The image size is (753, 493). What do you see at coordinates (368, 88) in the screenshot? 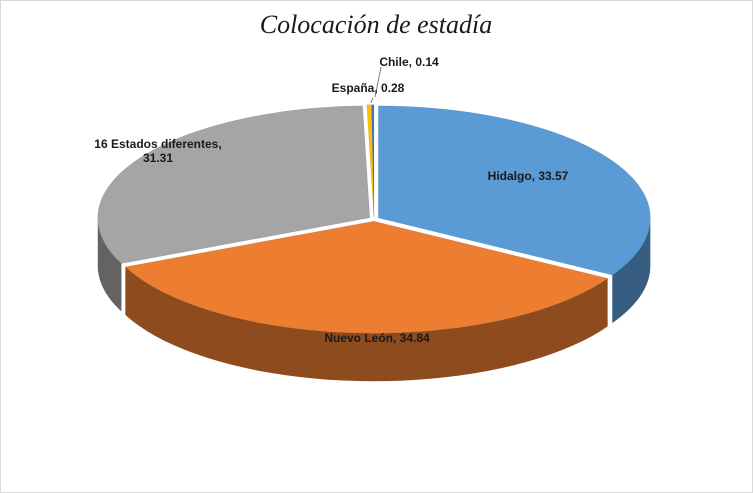
I see `data-label: España, 0.28` at bounding box center [368, 88].